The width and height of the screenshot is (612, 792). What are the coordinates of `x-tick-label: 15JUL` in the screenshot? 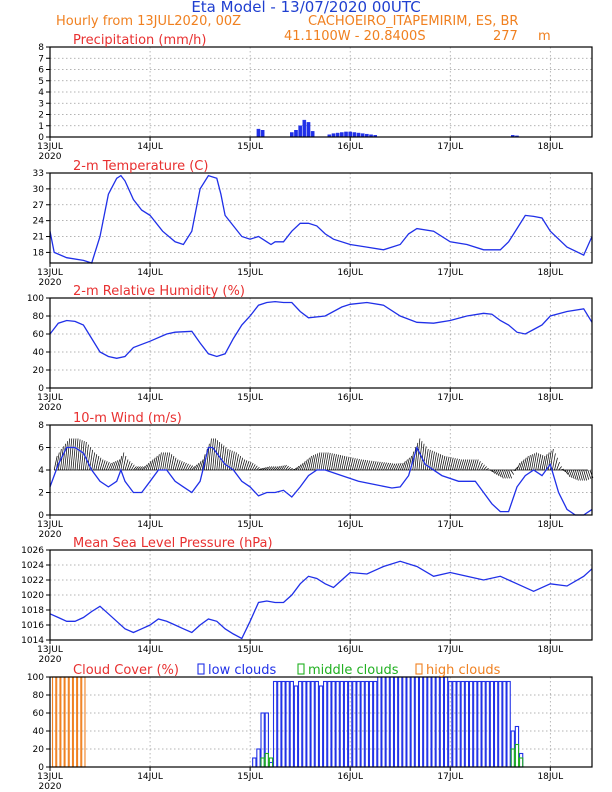 It's located at (250, 398).